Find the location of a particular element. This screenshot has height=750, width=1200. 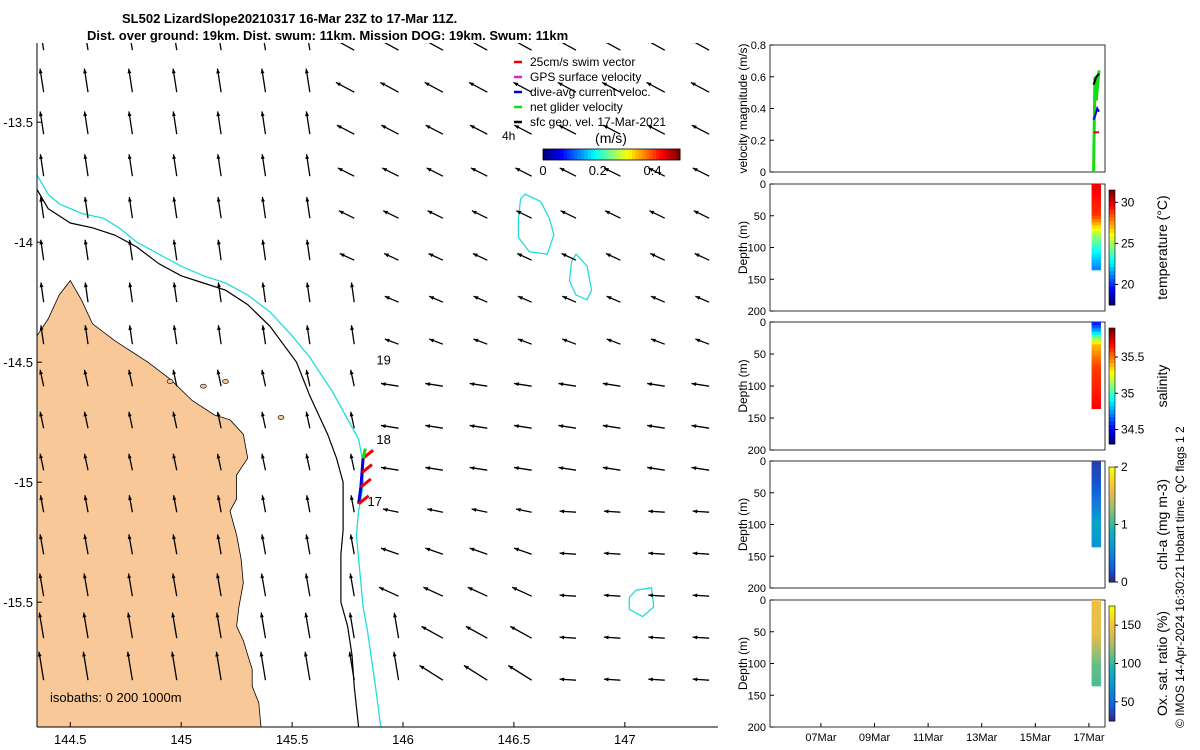

legend-label-gps: GPS surface velocity is located at coordinates (585, 77).